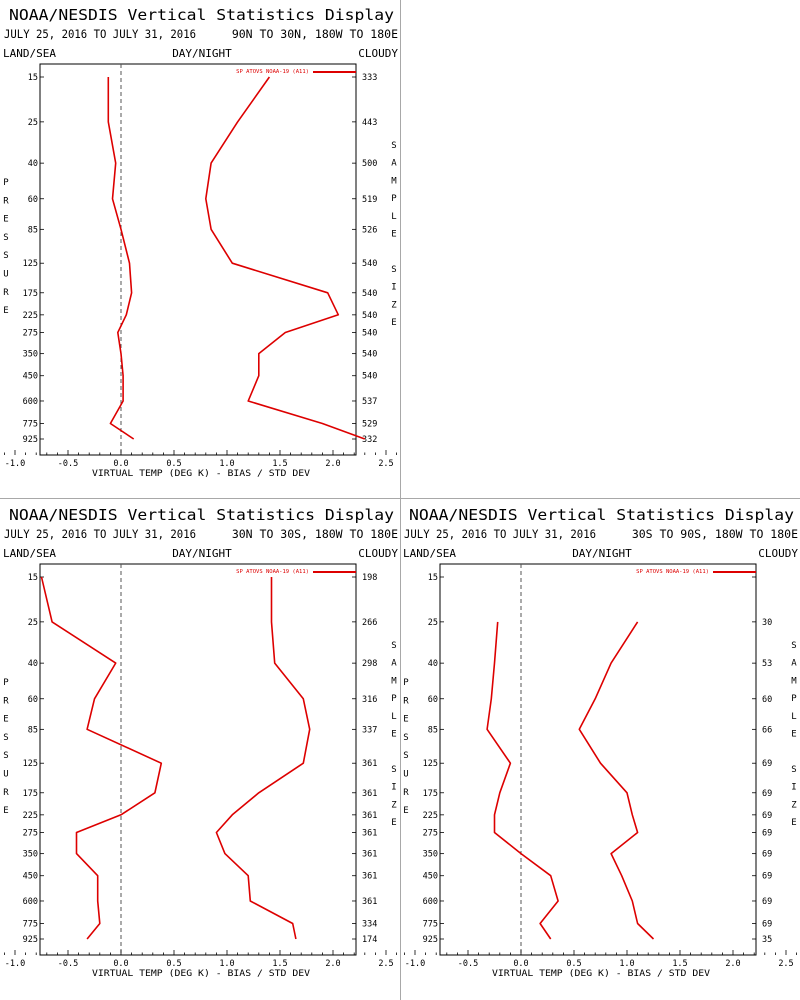 The height and width of the screenshot is (1000, 800). I want to click on pressure-level-label: 125, so click(30, 764).